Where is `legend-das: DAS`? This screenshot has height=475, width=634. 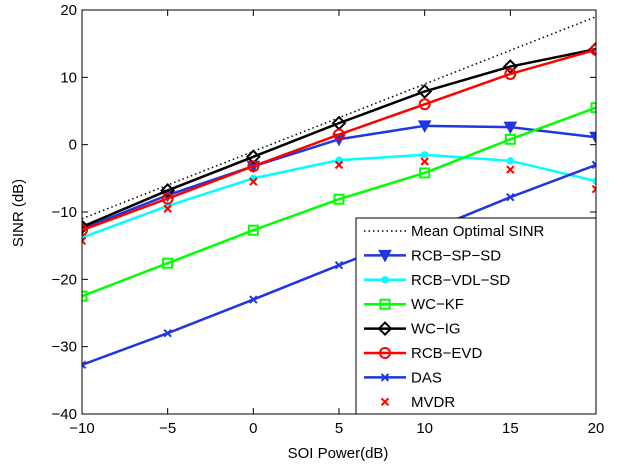 legend-das: DAS is located at coordinates (403, 377).